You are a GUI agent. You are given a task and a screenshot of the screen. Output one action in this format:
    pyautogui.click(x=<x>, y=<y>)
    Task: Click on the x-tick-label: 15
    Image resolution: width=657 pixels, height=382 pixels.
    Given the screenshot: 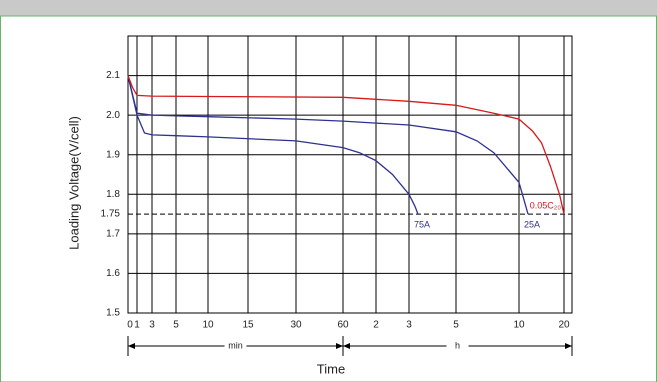 What is the action you would take?
    pyautogui.click(x=248, y=325)
    